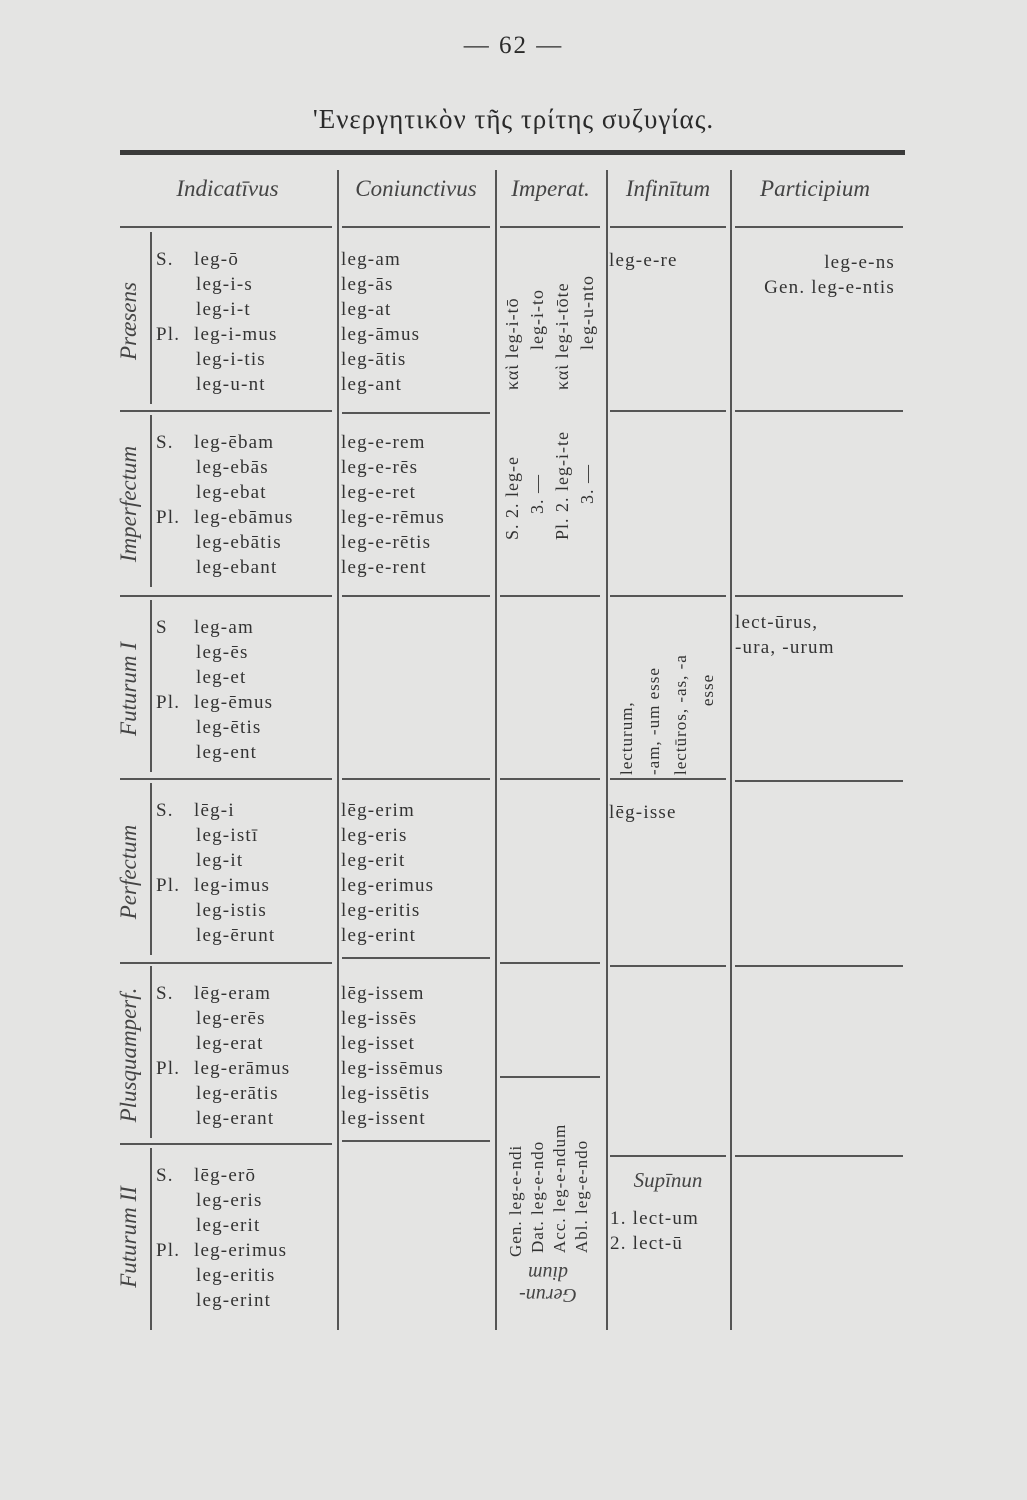  What do you see at coordinates (829, 287) in the screenshot?
I see `participle-line: Gen. leg-e-ntis` at bounding box center [829, 287].